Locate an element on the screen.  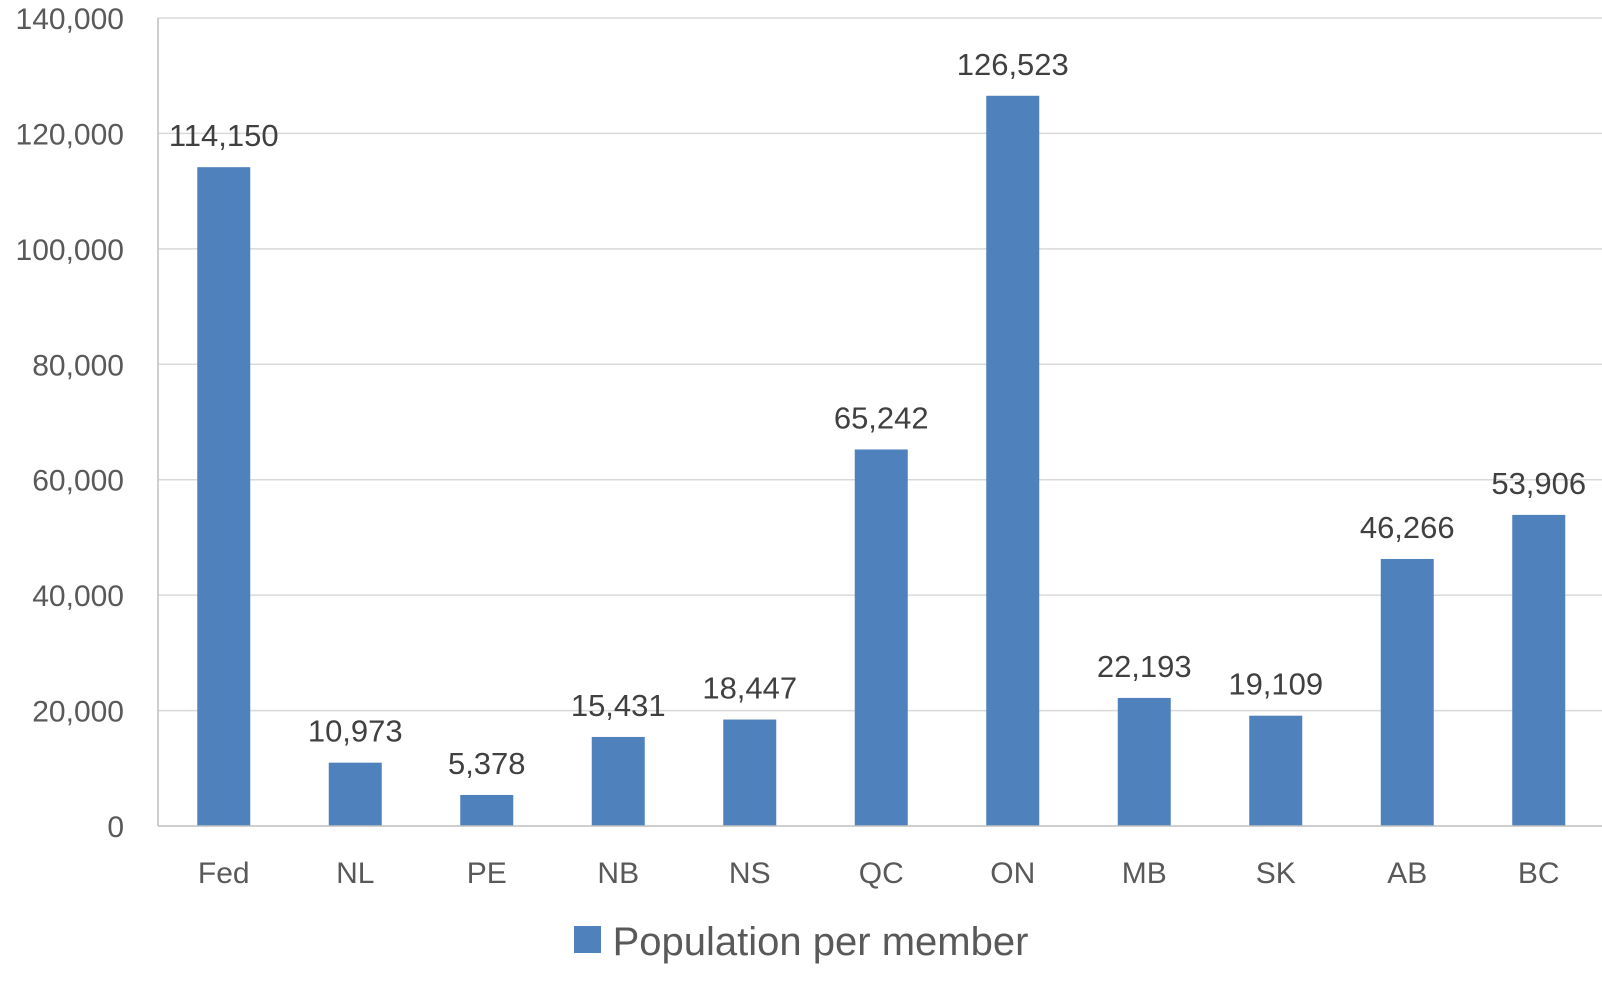
y-tick-label: 100,000 is located at coordinates (70, 250).